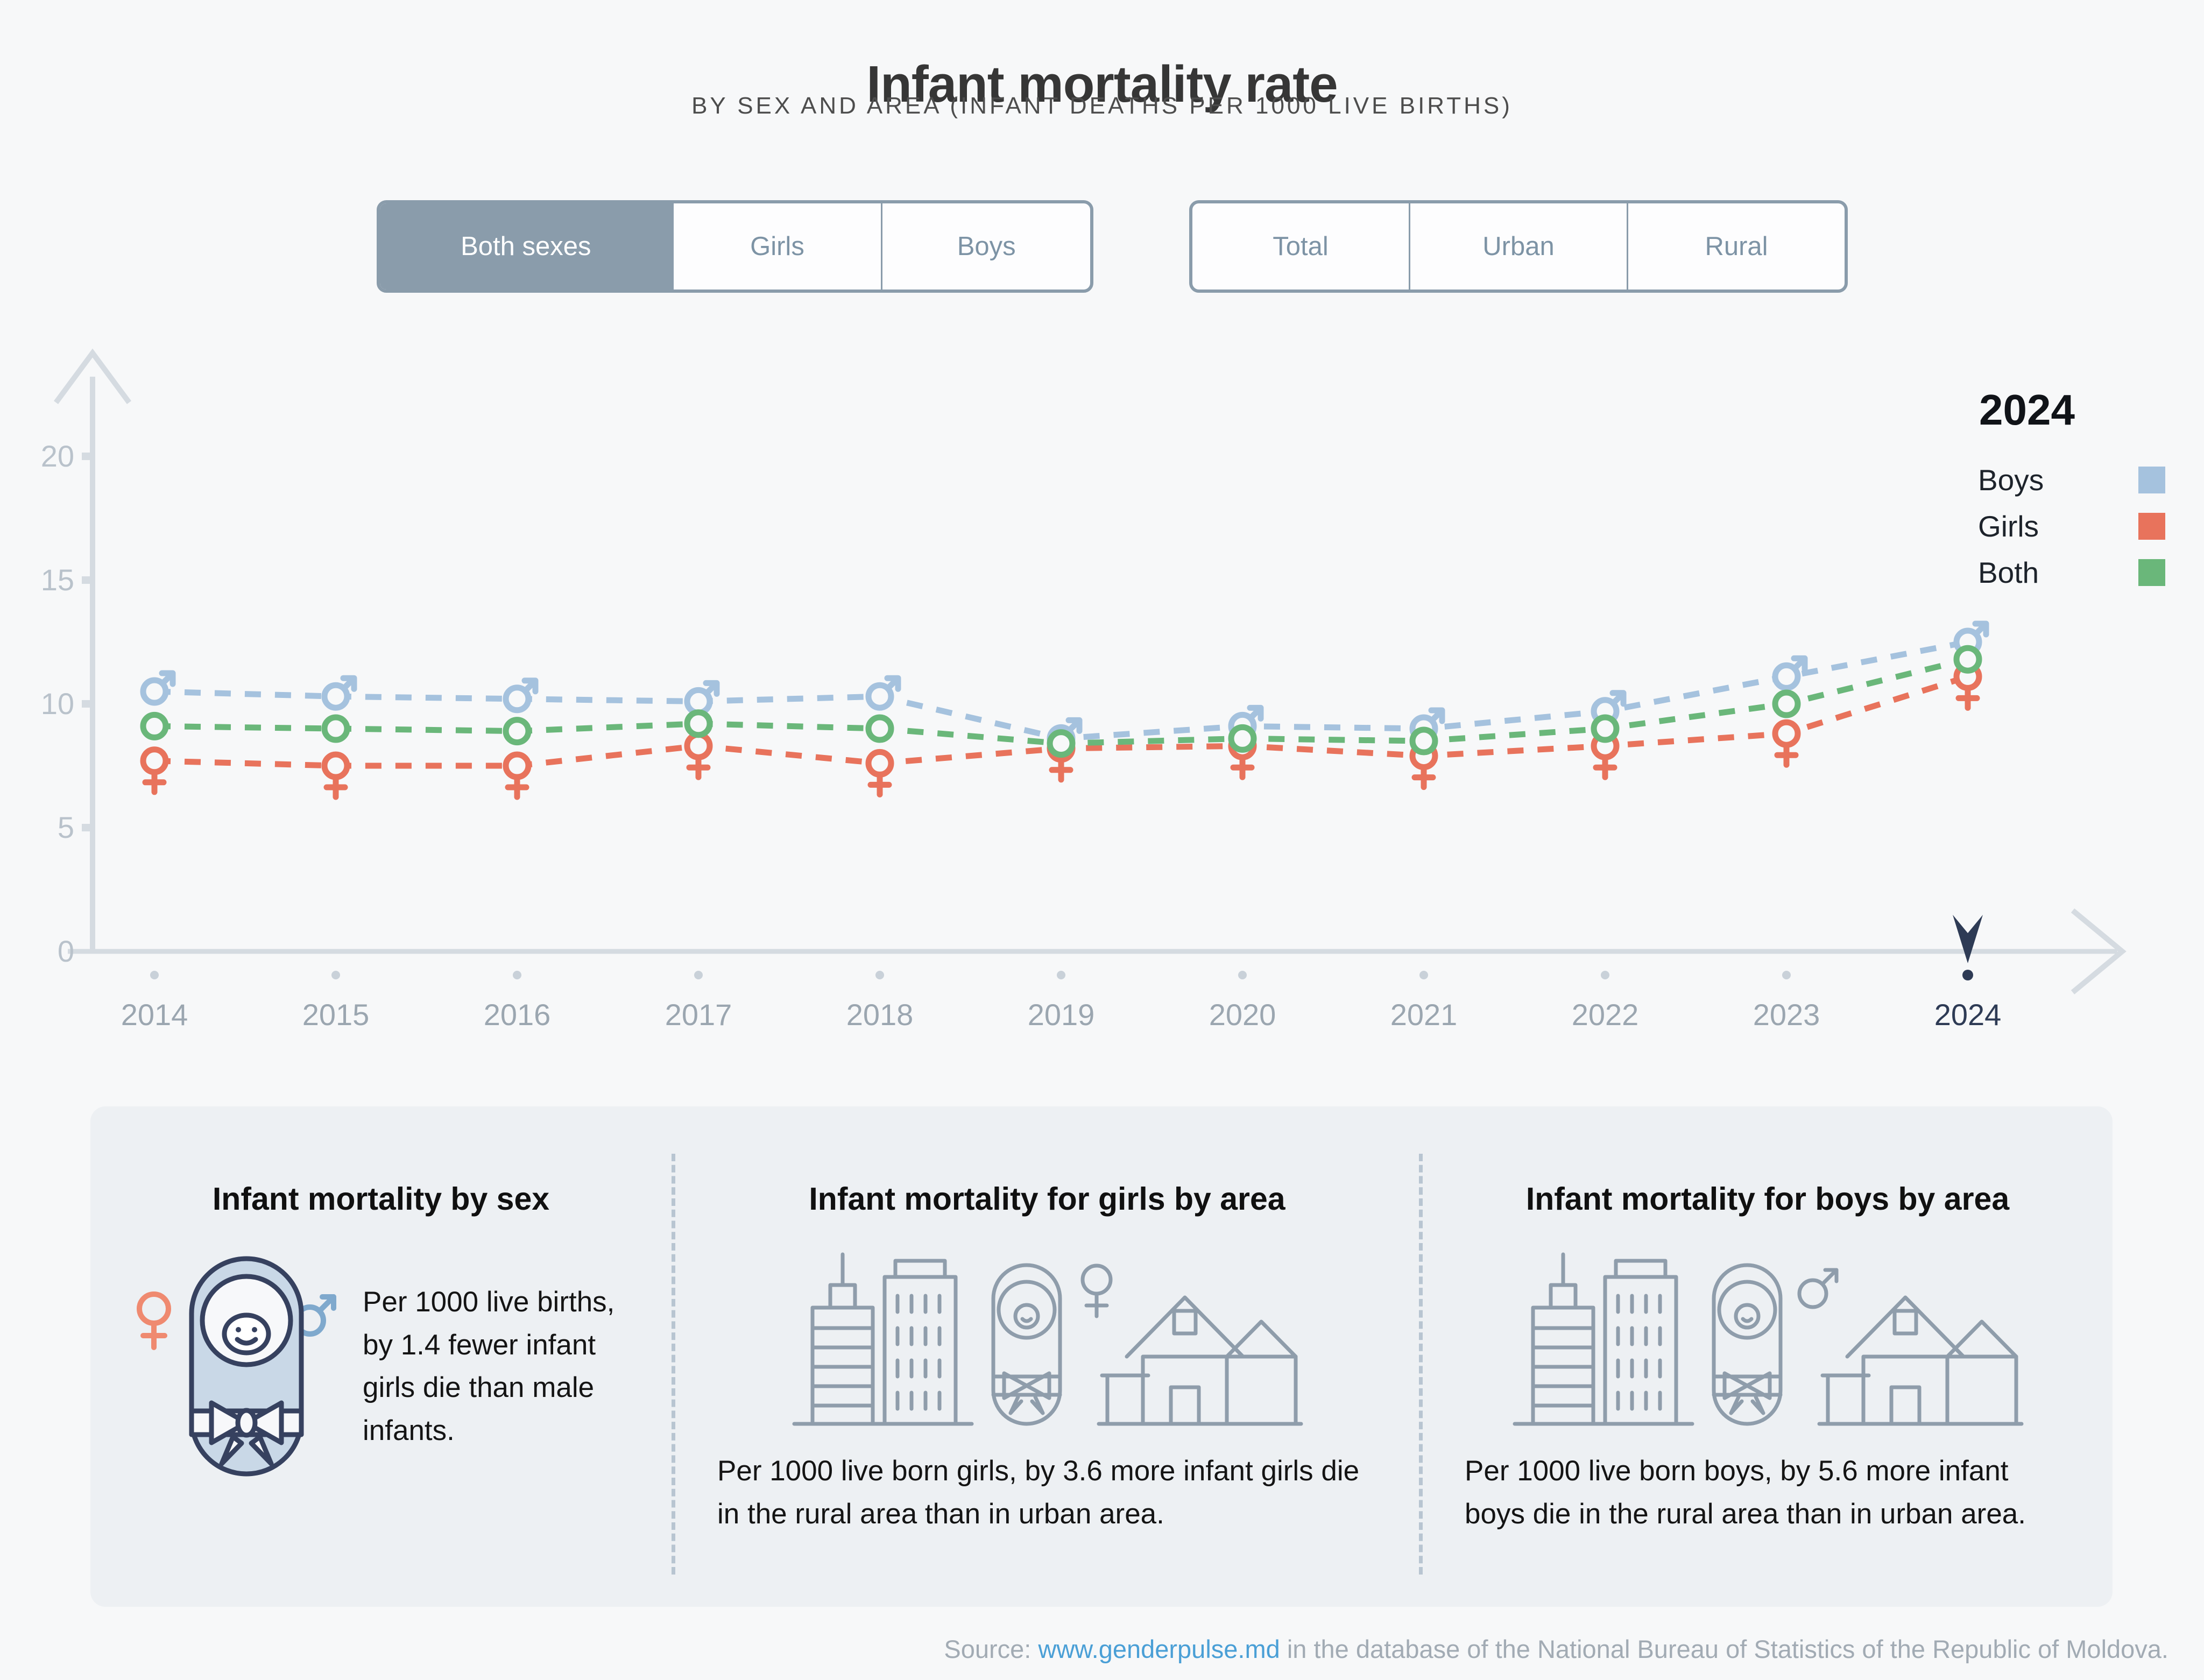 This screenshot has height=1680, width=2204. I want to click on girls-data-point-2018, so click(879, 773).